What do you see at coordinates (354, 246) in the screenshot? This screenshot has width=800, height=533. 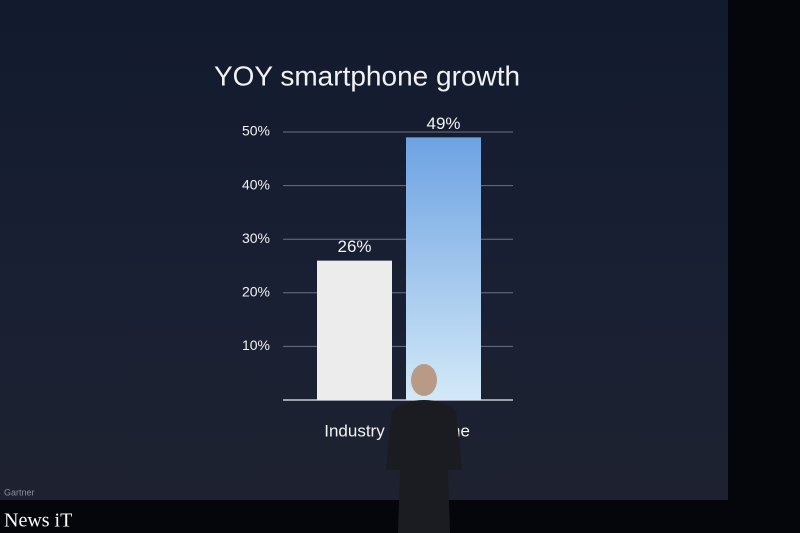 I see `value-label: 26%` at bounding box center [354, 246].